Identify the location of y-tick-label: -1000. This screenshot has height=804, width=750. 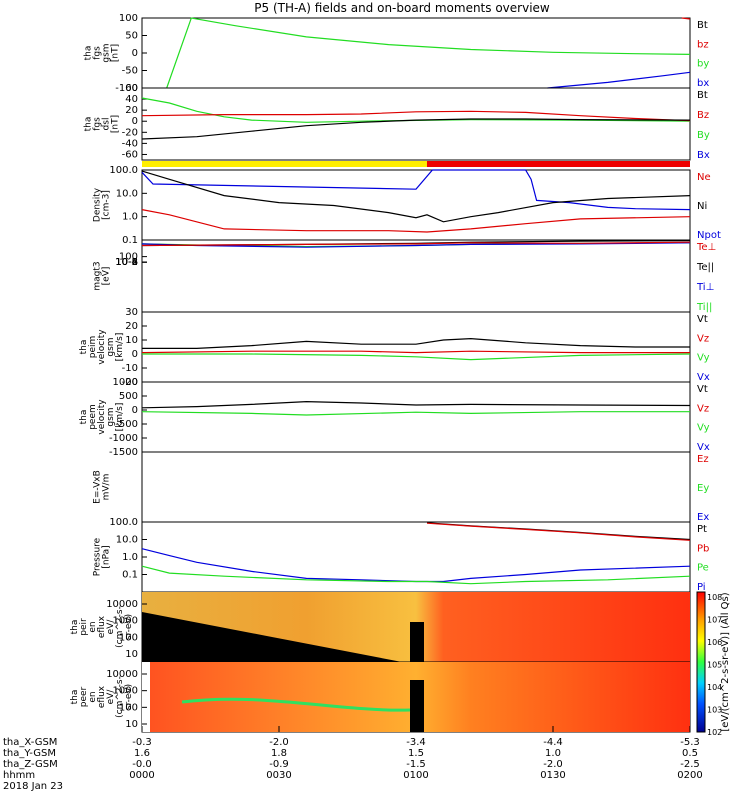
(123, 438).